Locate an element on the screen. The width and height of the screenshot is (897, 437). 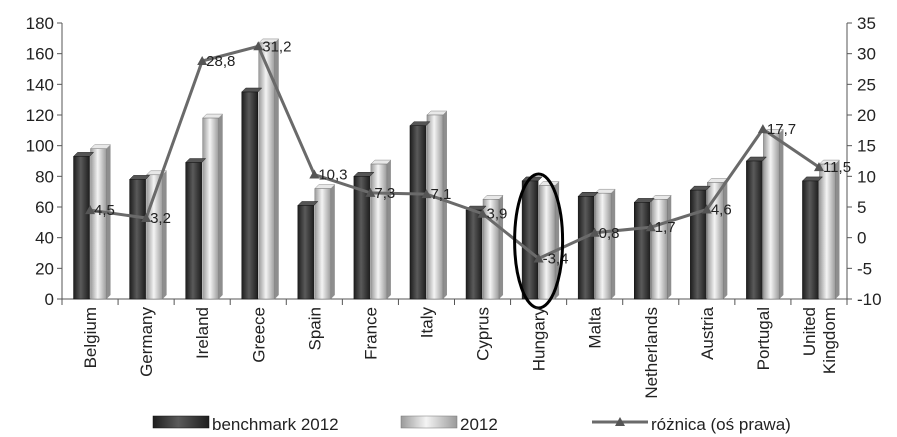
y-left-tick-label: 160 is located at coordinates (40, 54).